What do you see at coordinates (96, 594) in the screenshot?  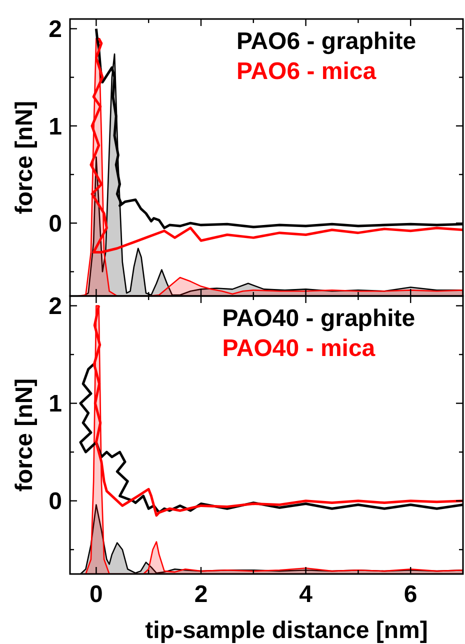 I see `x-tick-label: 0` at bounding box center [96, 594].